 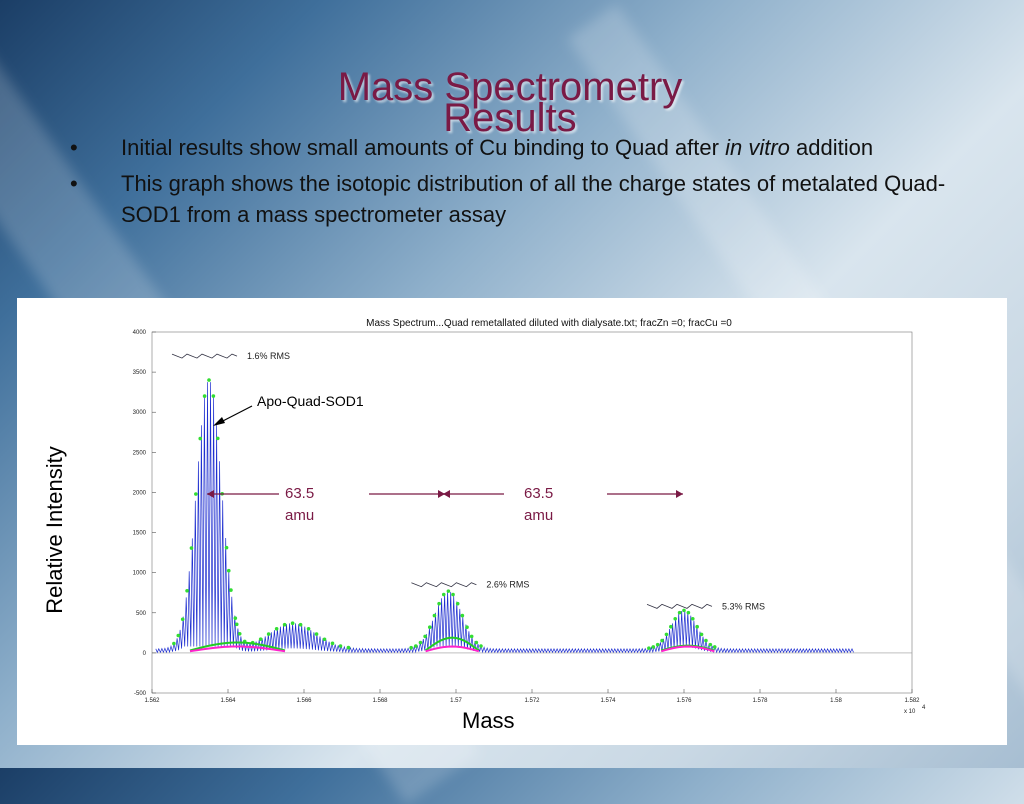 What do you see at coordinates (757, 147) in the screenshot?
I see `bullet-text-italic: in vitro` at bounding box center [757, 147].